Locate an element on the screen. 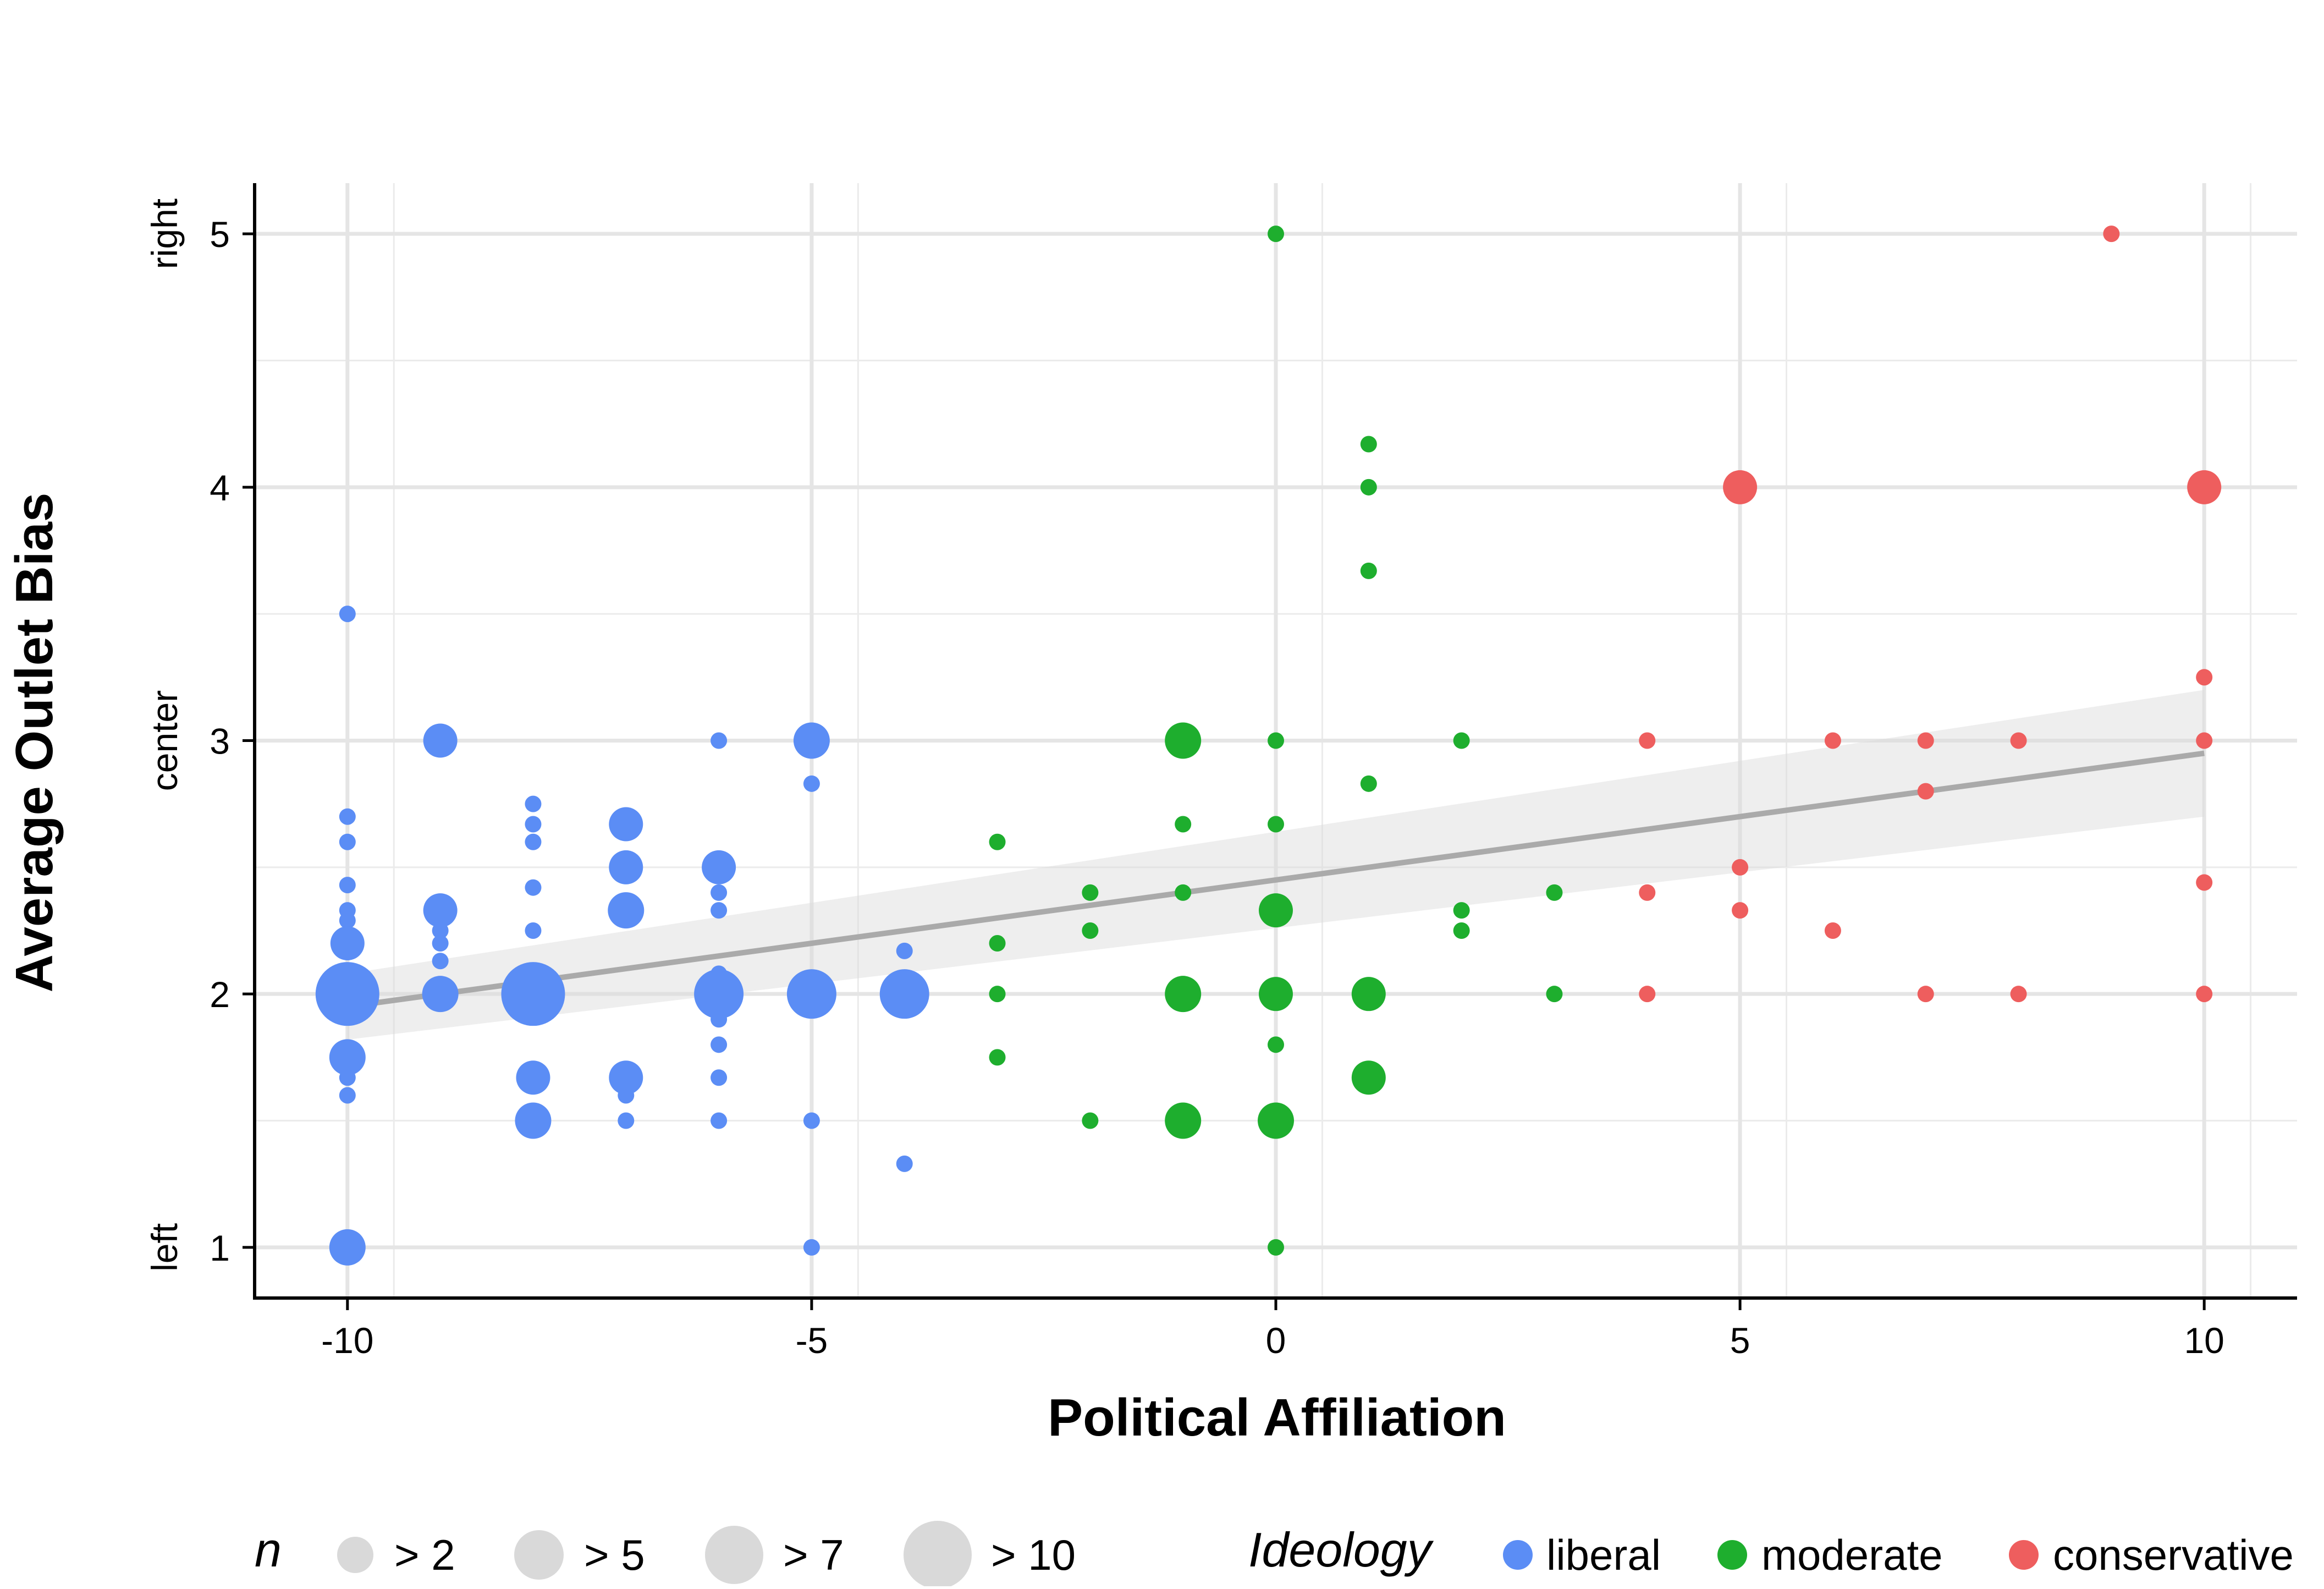  x-tick-label: -10 is located at coordinates (347, 1340).